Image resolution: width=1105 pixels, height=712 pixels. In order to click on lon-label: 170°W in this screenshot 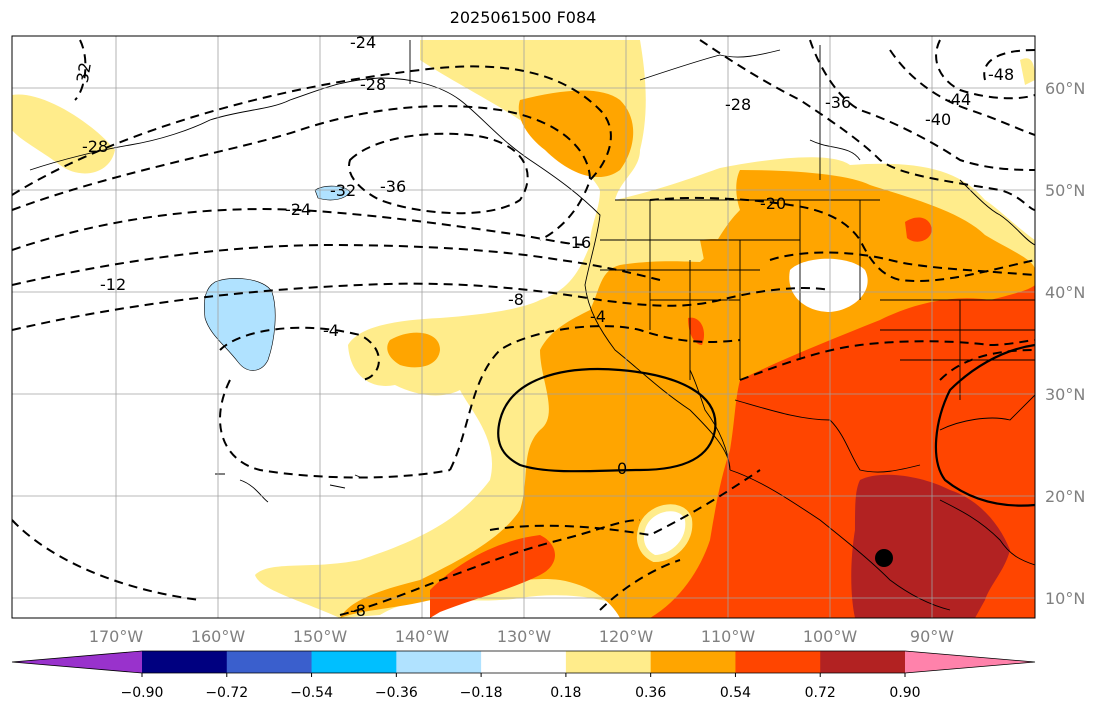, I will do `click(116, 636)`.